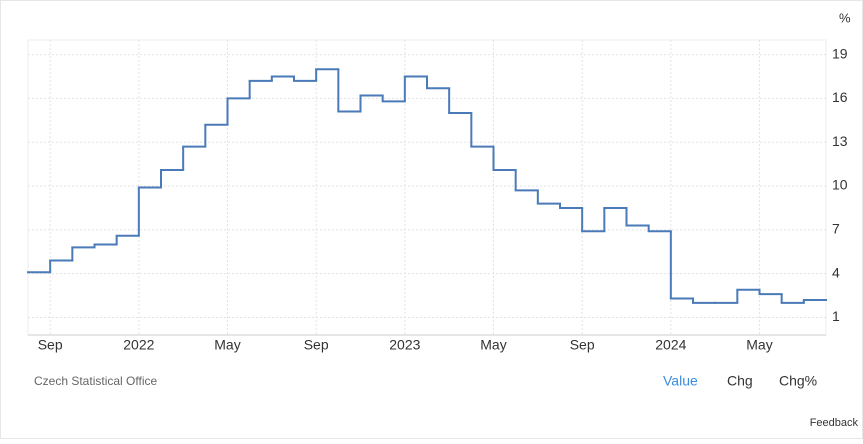 Image resolution: width=863 pixels, height=444 pixels. Describe the element at coordinates (404, 345) in the screenshot. I see `x-tick-label: 2023` at that location.